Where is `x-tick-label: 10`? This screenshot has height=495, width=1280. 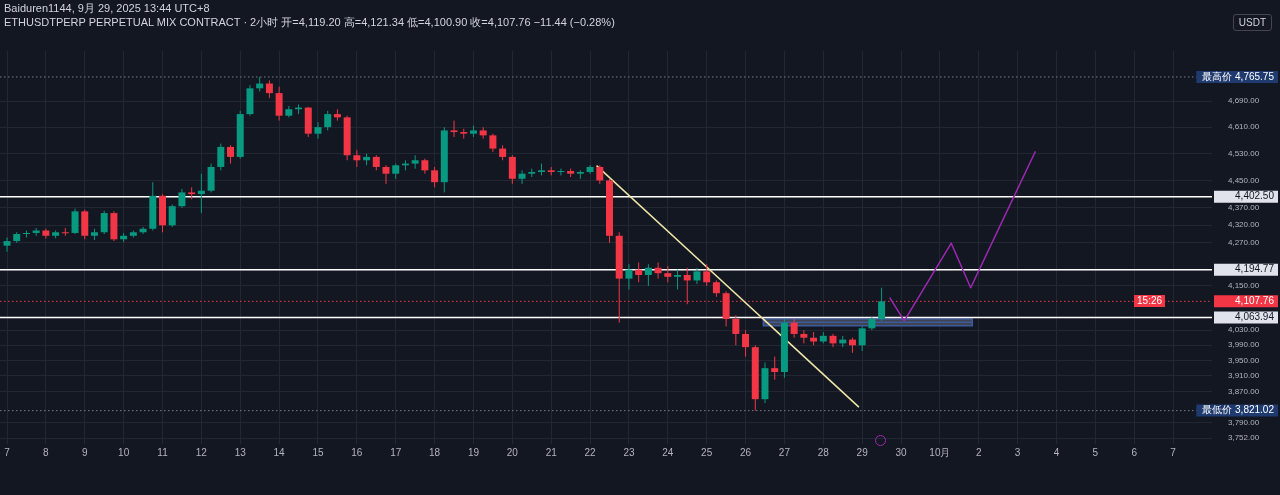
x-tick-label: 10 is located at coordinates (124, 452).